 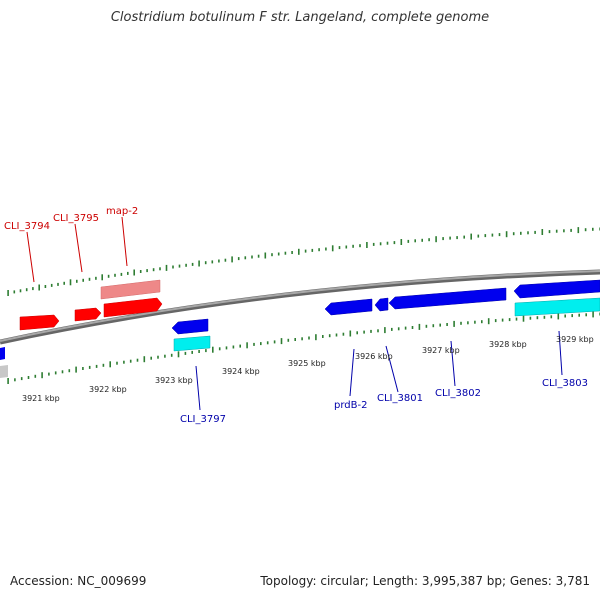 I want to click on scale-label-3921: 3921 kbp, so click(x=41, y=398).